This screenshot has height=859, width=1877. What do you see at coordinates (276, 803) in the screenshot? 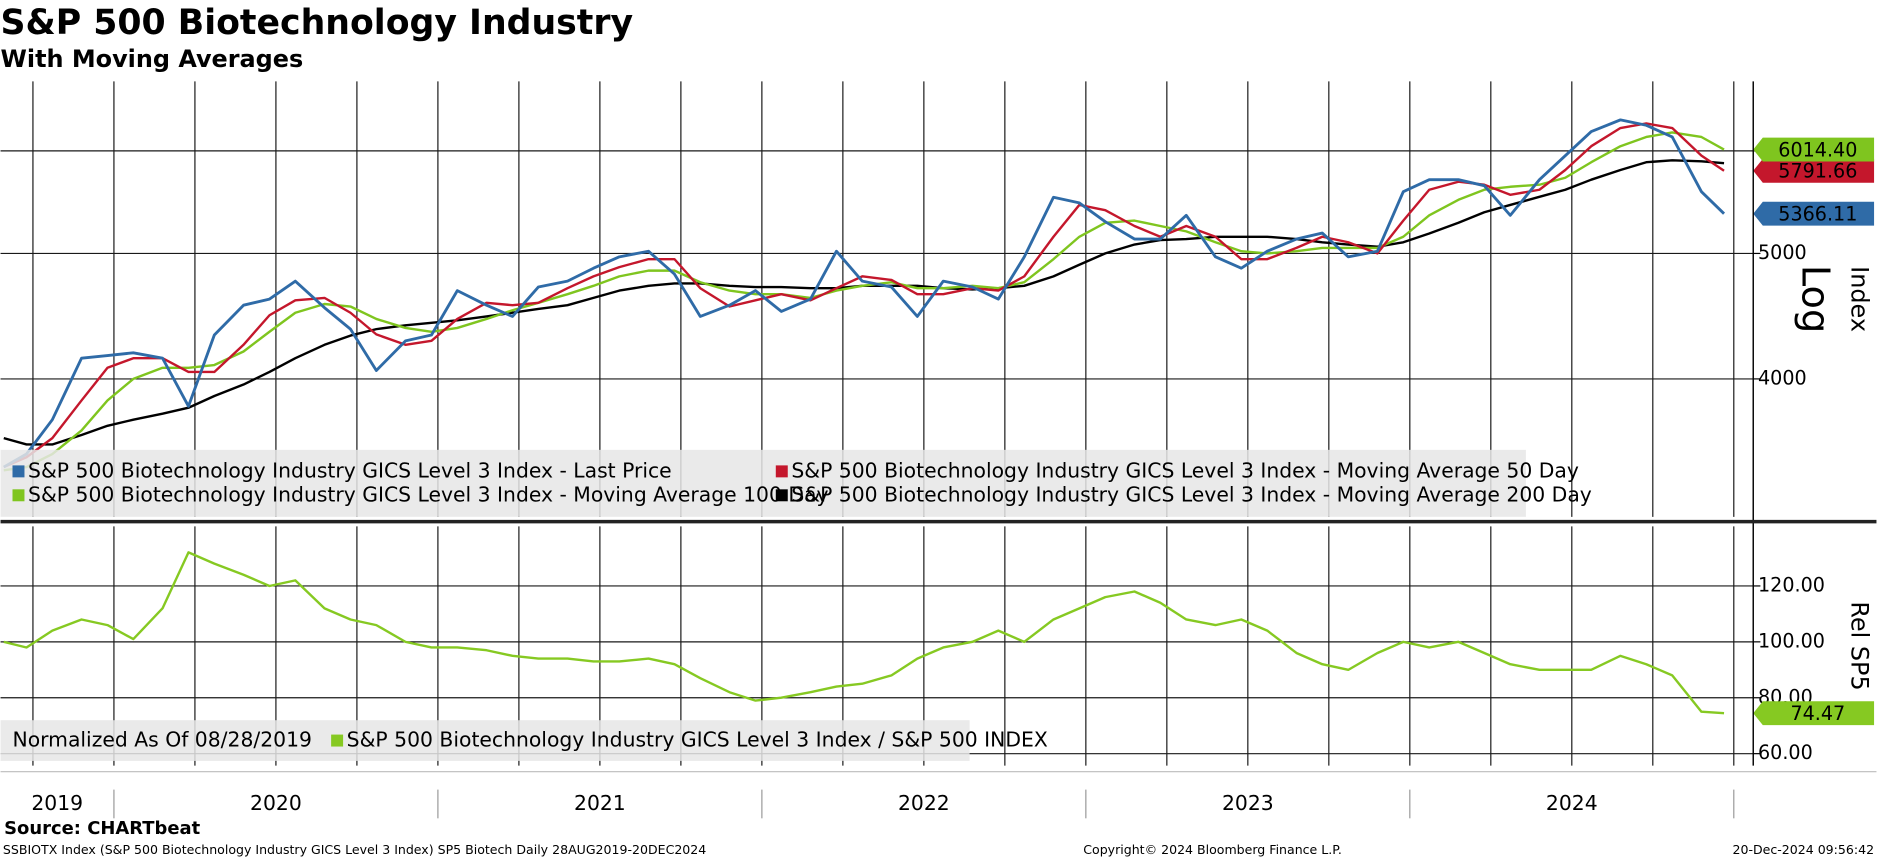
I see `x-tick-label: 2020` at bounding box center [276, 803].